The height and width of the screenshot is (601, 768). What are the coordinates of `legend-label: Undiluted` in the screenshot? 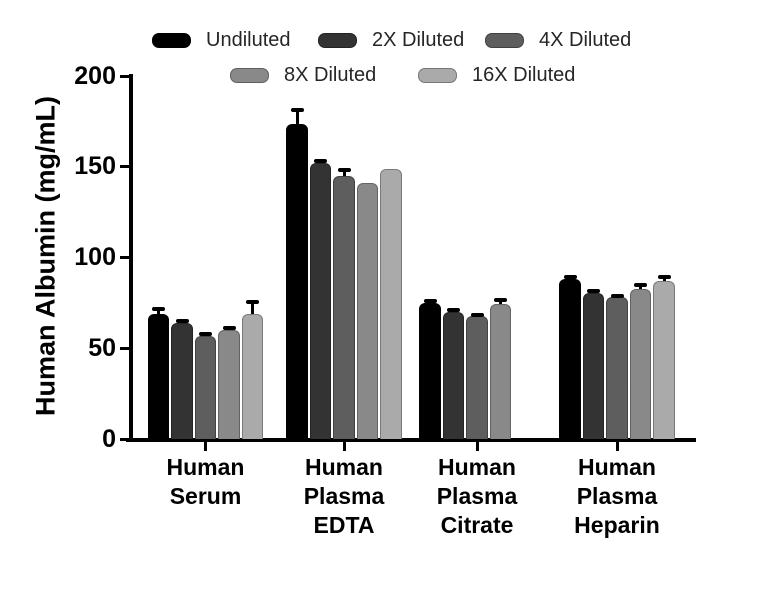 It's located at (248, 40).